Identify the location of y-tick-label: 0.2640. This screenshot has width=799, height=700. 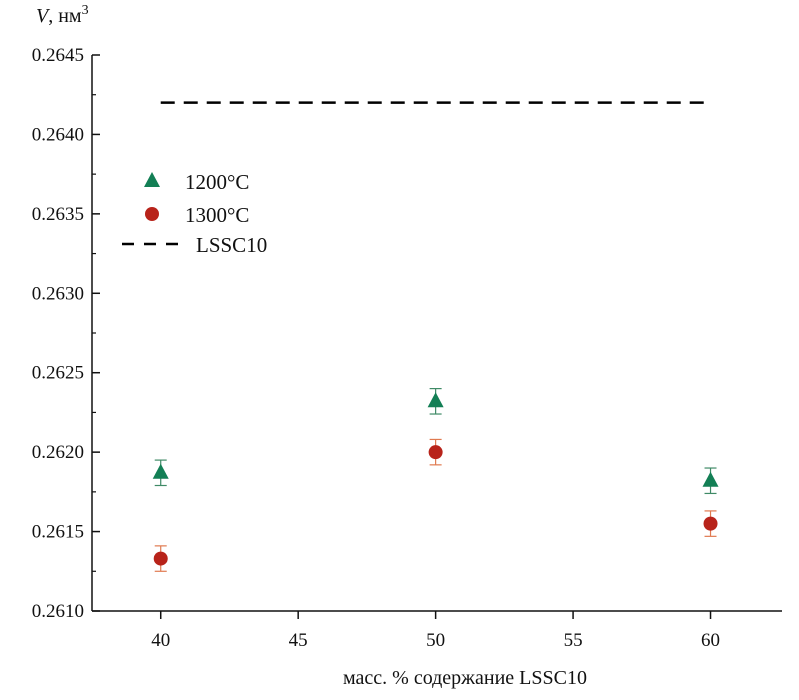
(58, 134).